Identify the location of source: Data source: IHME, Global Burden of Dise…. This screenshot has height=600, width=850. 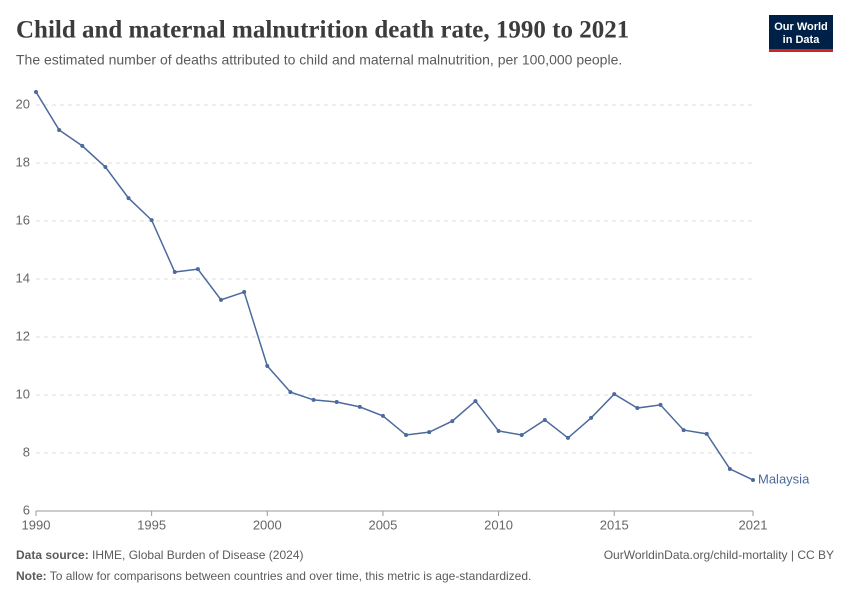
(159, 555).